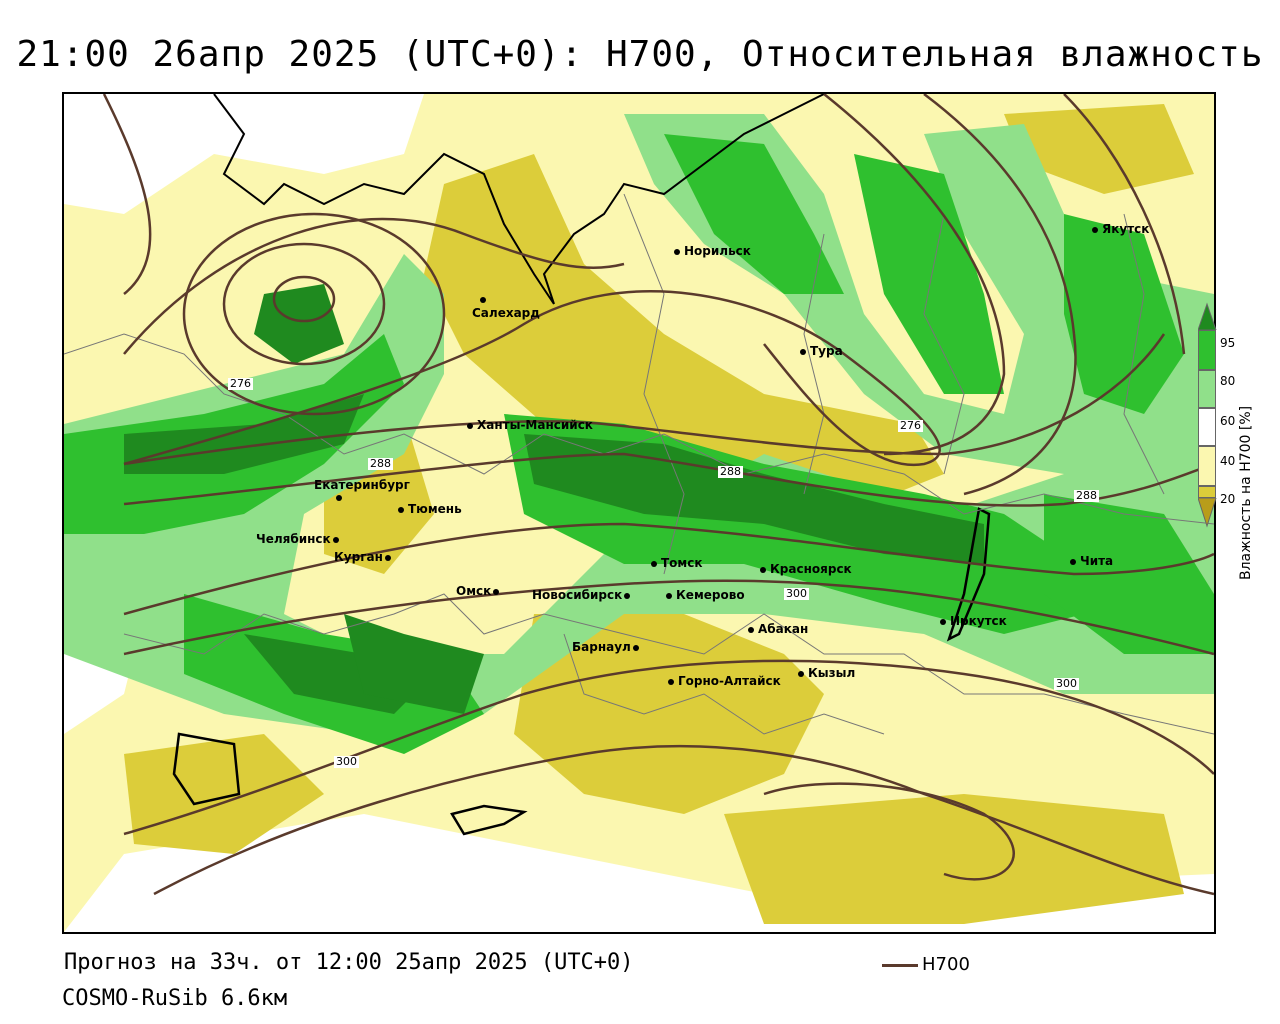 This screenshot has height=1024, width=1280. What do you see at coordinates (430, 509) in the screenshot?
I see `city-tyumen: Тюмень` at bounding box center [430, 509].